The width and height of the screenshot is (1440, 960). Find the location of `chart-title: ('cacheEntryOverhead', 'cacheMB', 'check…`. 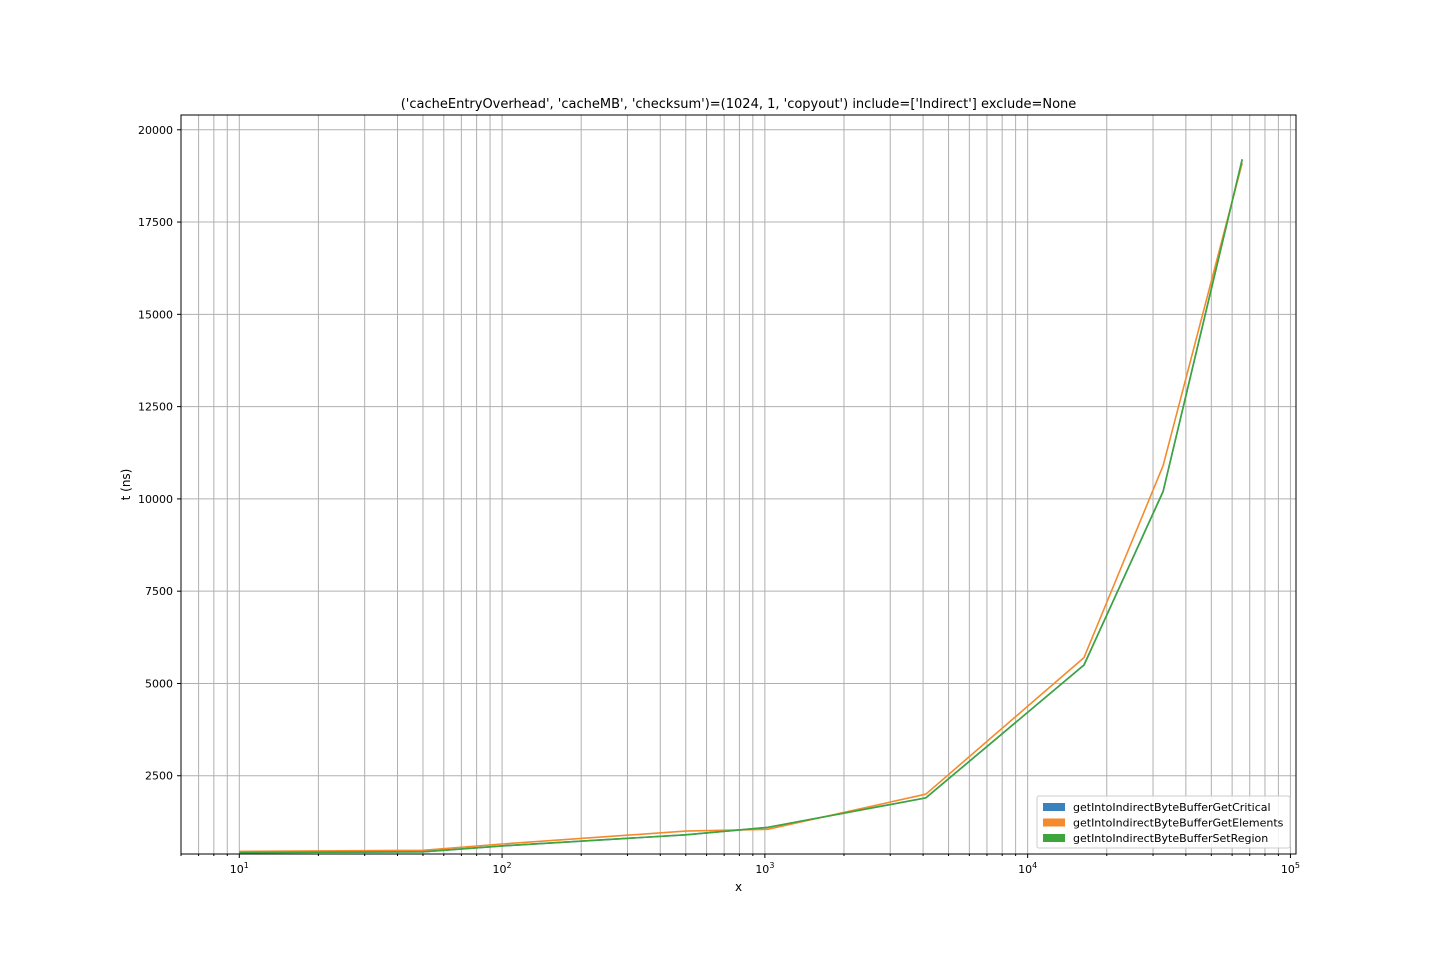

chart-title: ('cacheEntryOverhead', 'cacheMB', 'check… is located at coordinates (739, 104).